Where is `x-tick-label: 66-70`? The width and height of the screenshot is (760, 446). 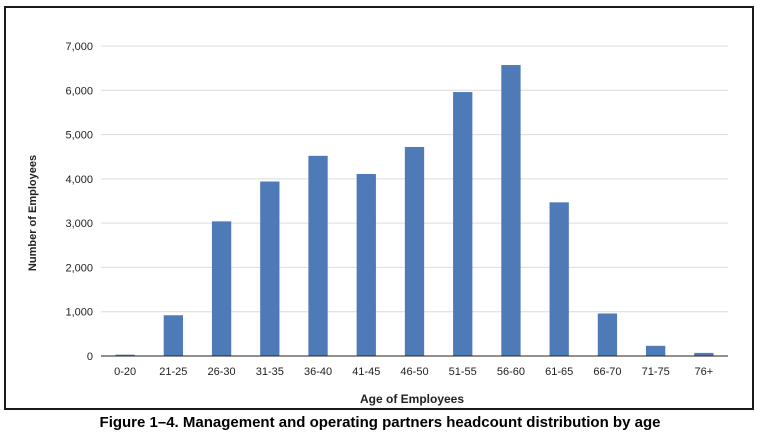
x-tick-label: 66-70 is located at coordinates (607, 372).